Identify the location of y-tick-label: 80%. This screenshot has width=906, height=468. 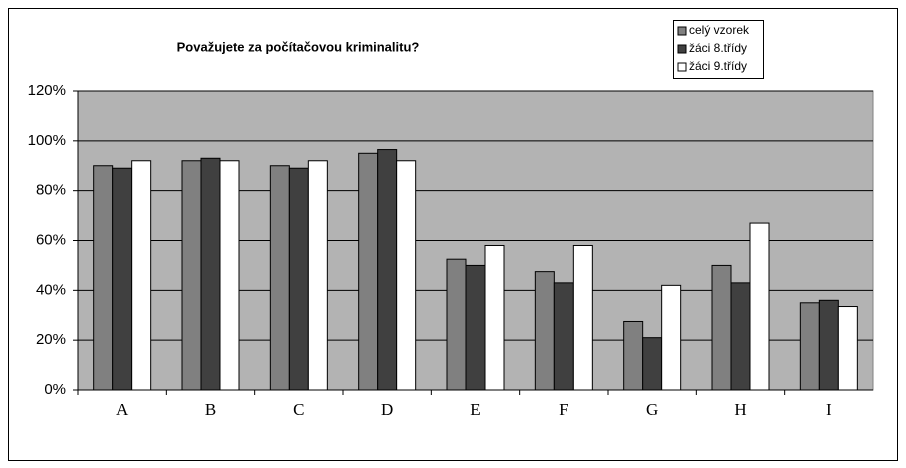
(51, 190).